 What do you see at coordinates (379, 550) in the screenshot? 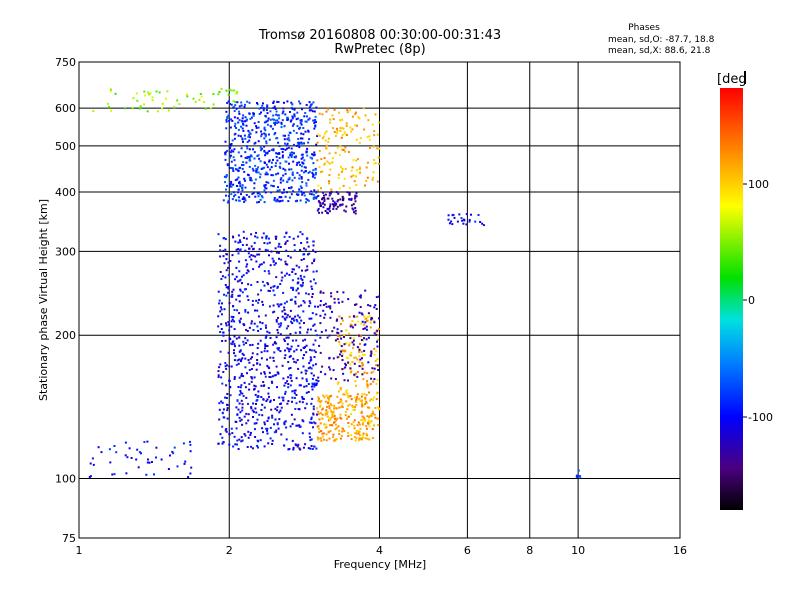
I see `x-tick-label: 4` at bounding box center [379, 550].